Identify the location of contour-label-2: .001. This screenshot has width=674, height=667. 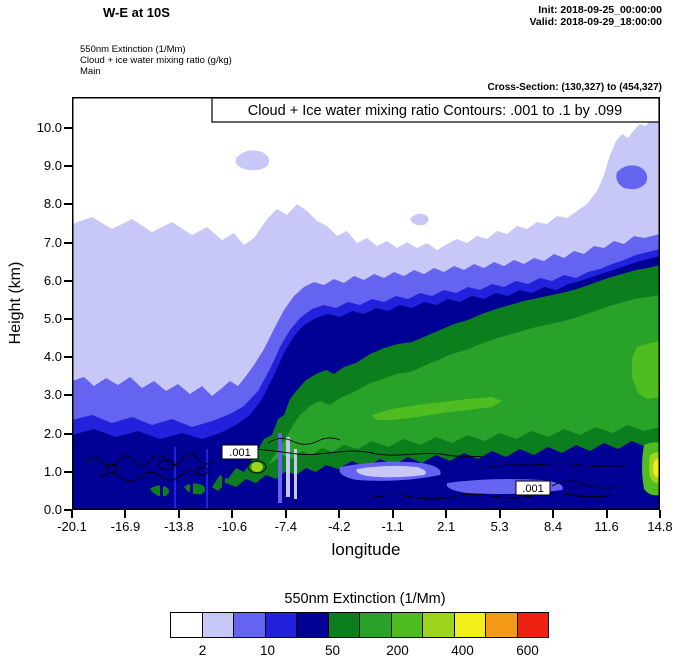
(532, 489).